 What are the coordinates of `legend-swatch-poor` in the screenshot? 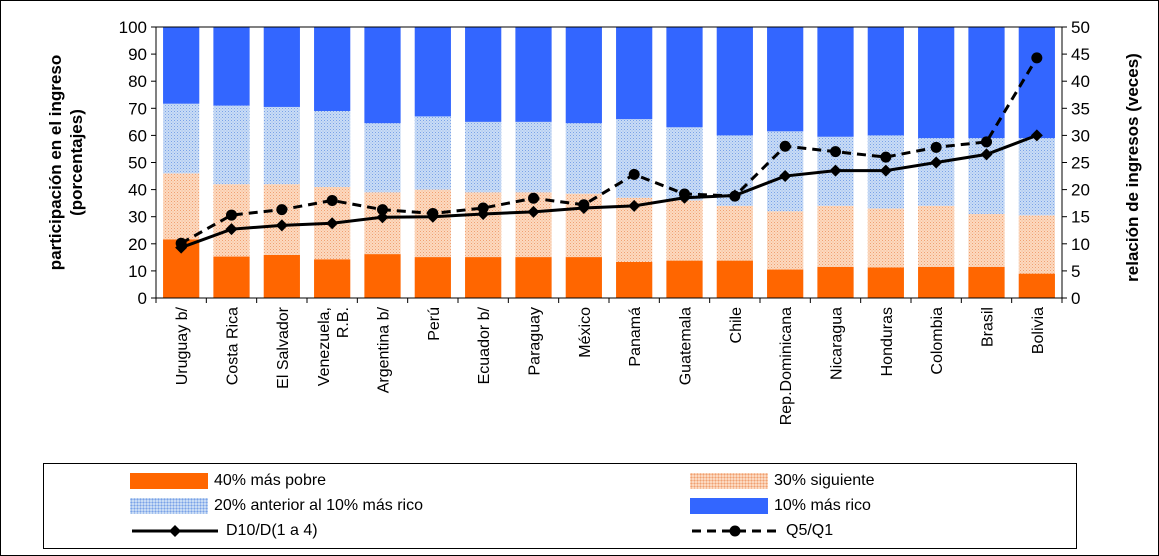 It's located at (169, 481).